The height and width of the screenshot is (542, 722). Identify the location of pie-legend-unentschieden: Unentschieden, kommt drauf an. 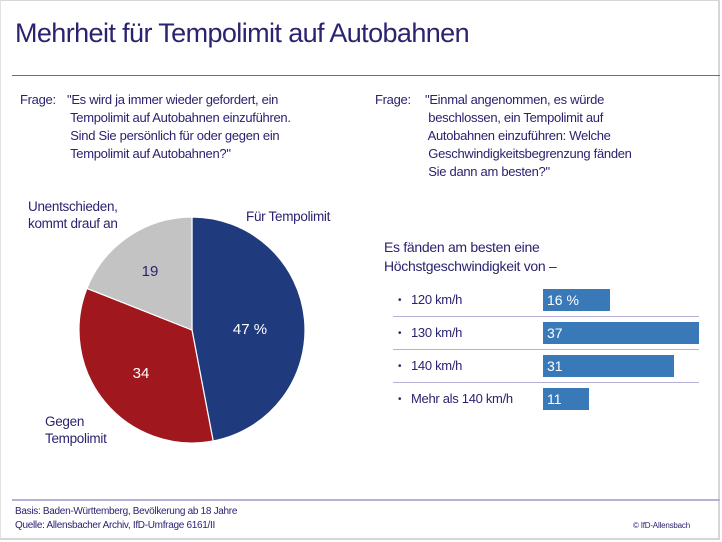
(73, 215).